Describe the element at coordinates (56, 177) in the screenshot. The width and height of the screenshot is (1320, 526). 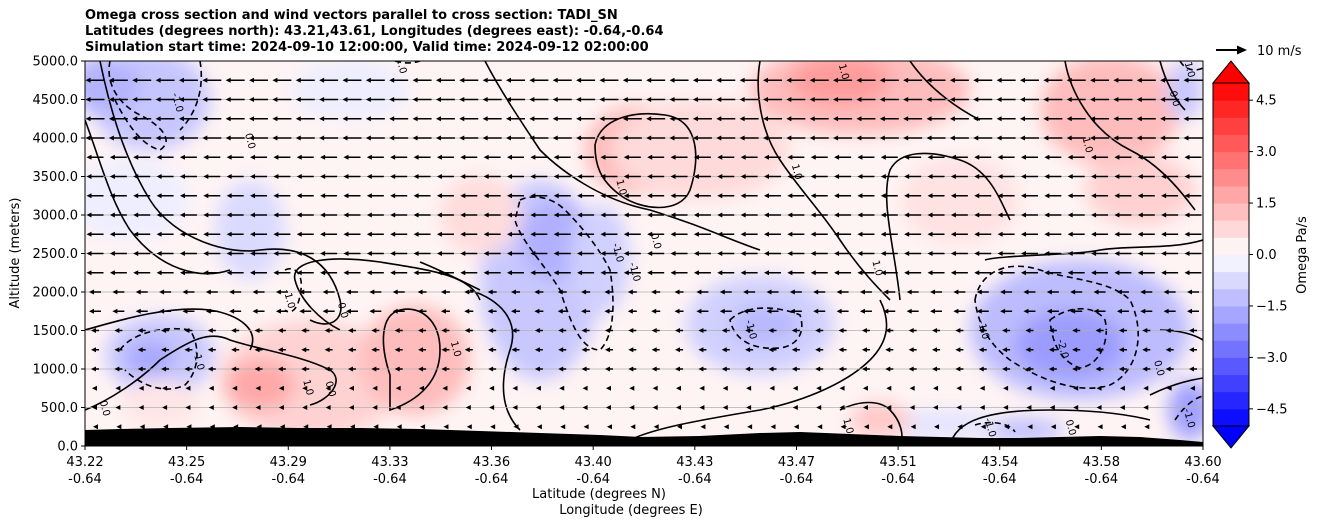
I see `y-tick-label: 3500.0` at that location.